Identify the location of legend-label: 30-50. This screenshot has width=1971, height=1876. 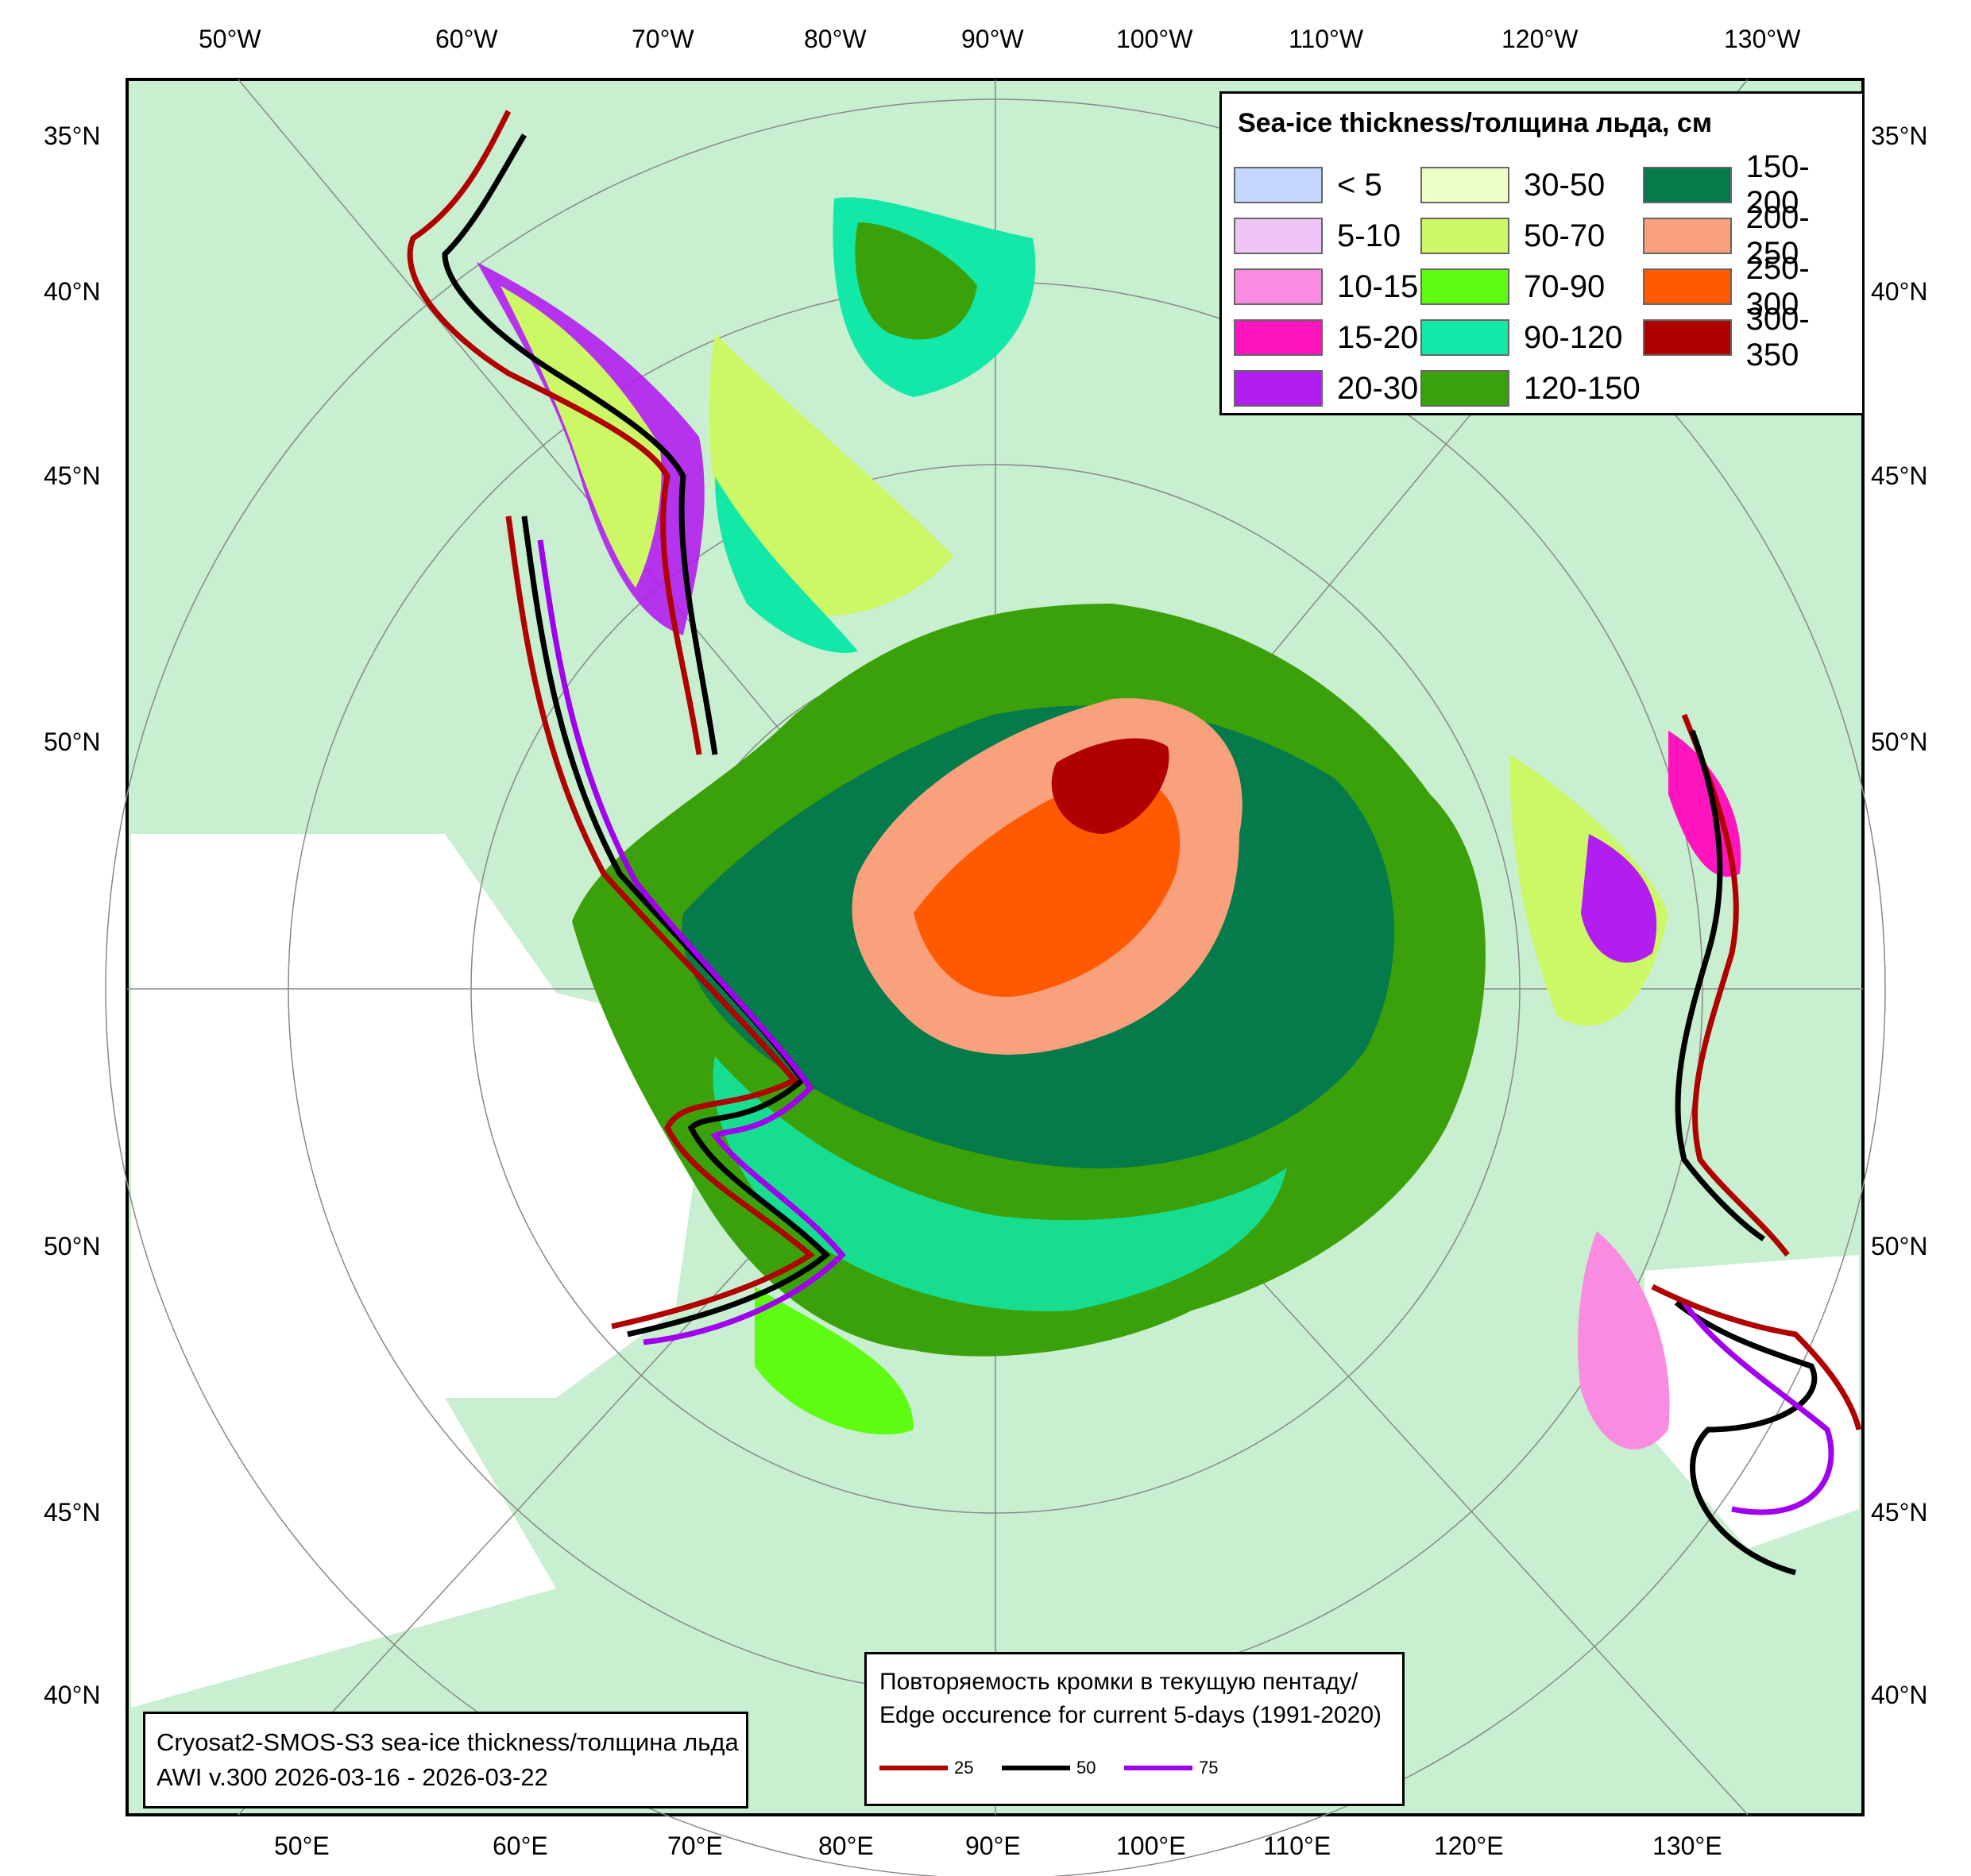
(1565, 185).